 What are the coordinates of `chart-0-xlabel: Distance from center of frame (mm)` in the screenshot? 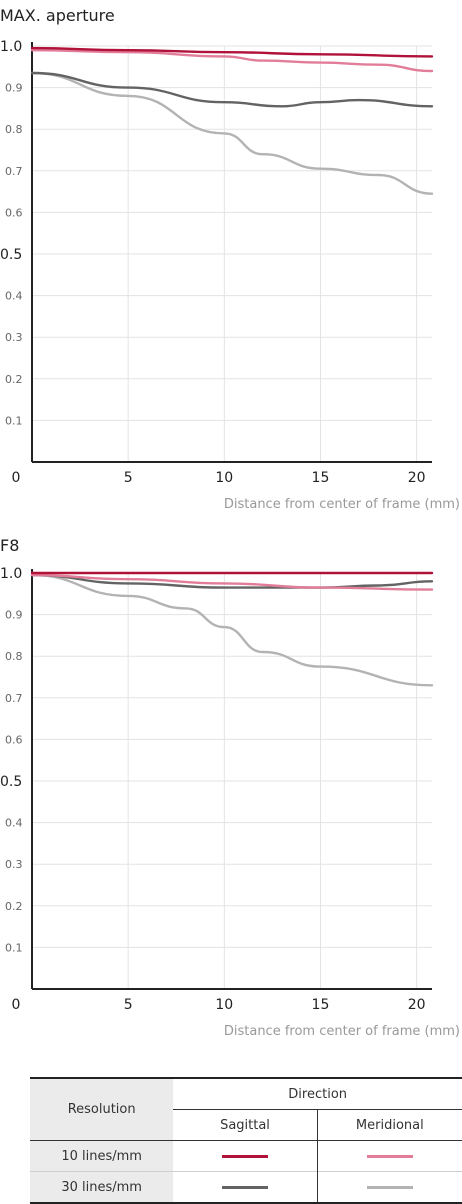 It's located at (342, 504).